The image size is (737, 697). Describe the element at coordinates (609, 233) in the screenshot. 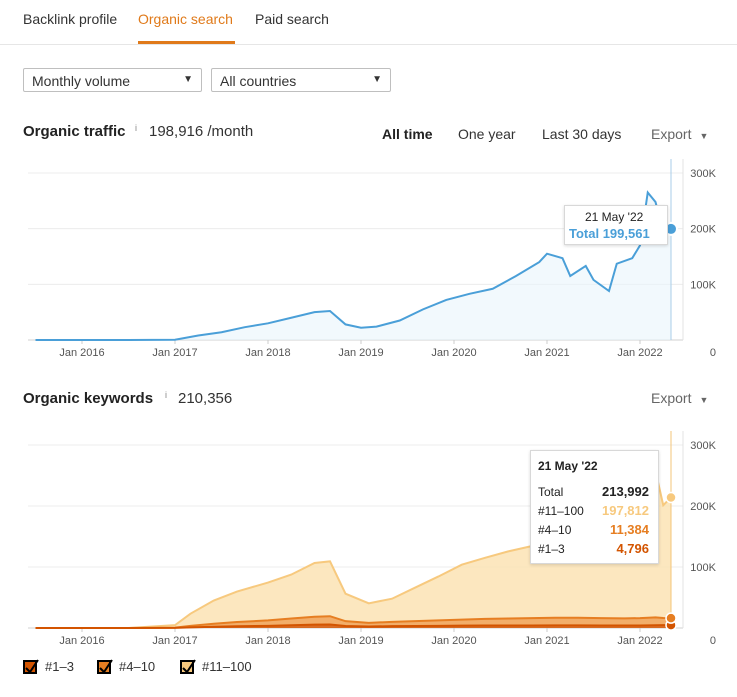

I see `traffic-tooltip-total: Total 199,561` at that location.